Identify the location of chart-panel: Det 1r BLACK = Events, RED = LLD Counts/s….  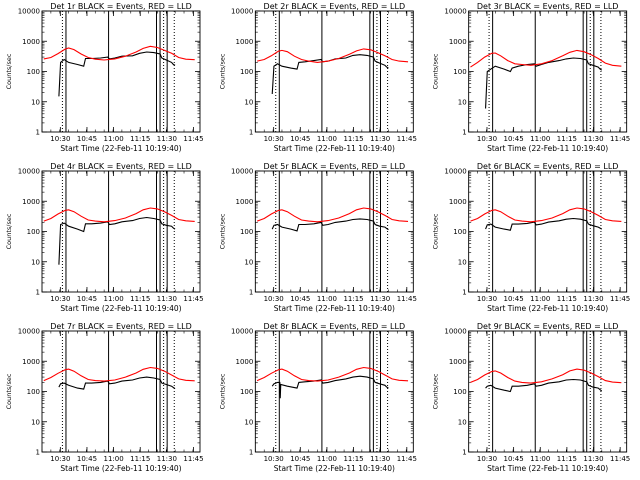
(104, 77).